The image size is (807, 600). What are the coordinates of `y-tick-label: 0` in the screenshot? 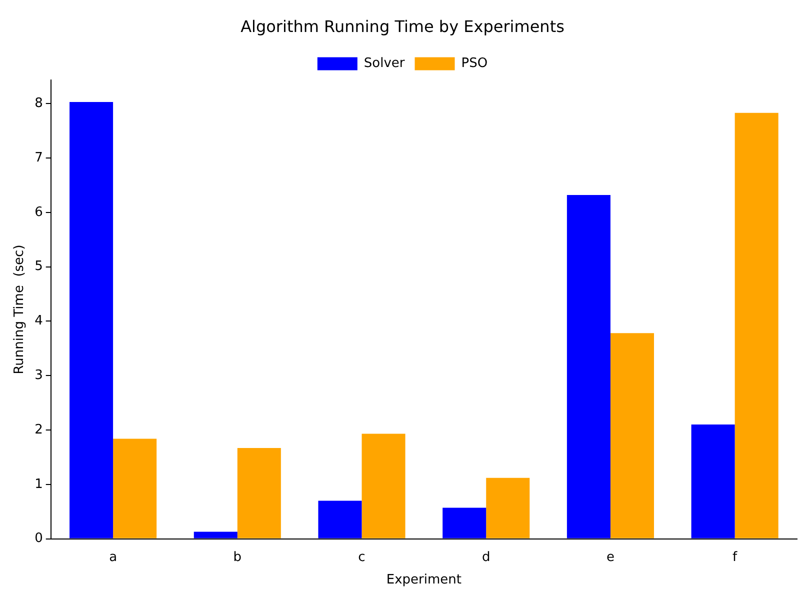 It's located at (38, 538).